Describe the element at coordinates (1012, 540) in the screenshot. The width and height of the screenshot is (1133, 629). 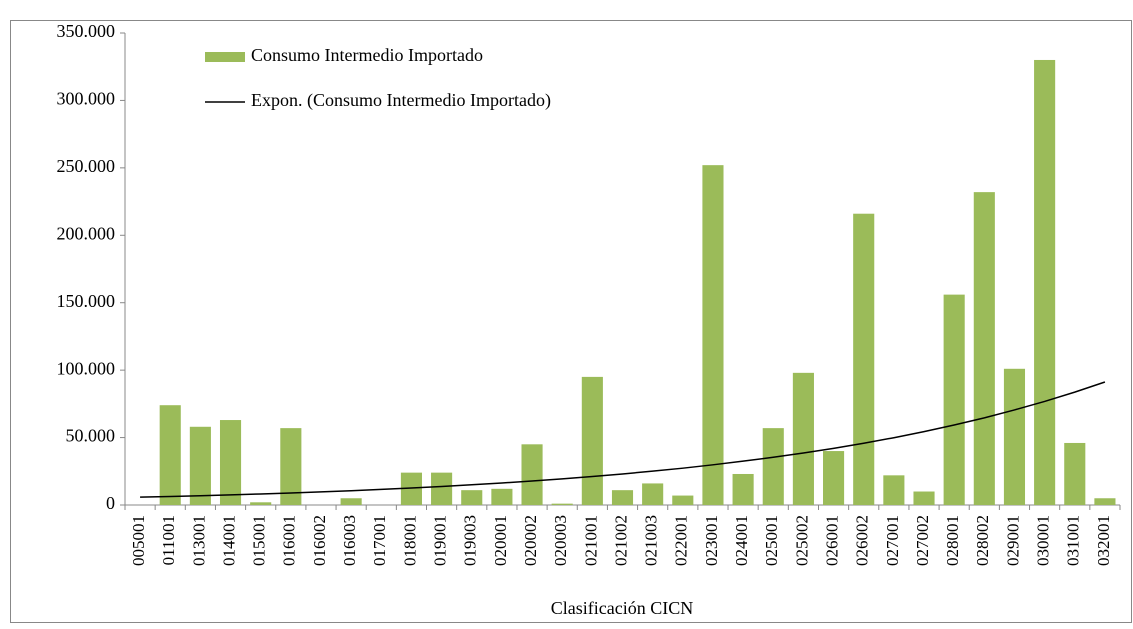
I see `x-tick-label: 029001` at that location.